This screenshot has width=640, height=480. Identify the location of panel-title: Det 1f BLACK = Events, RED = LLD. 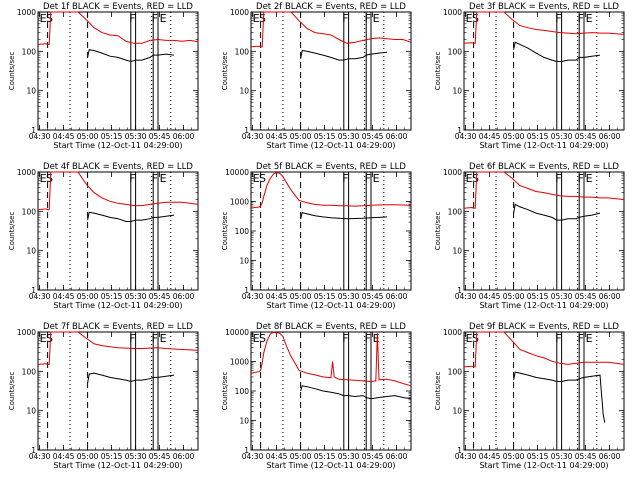
(118, 7).